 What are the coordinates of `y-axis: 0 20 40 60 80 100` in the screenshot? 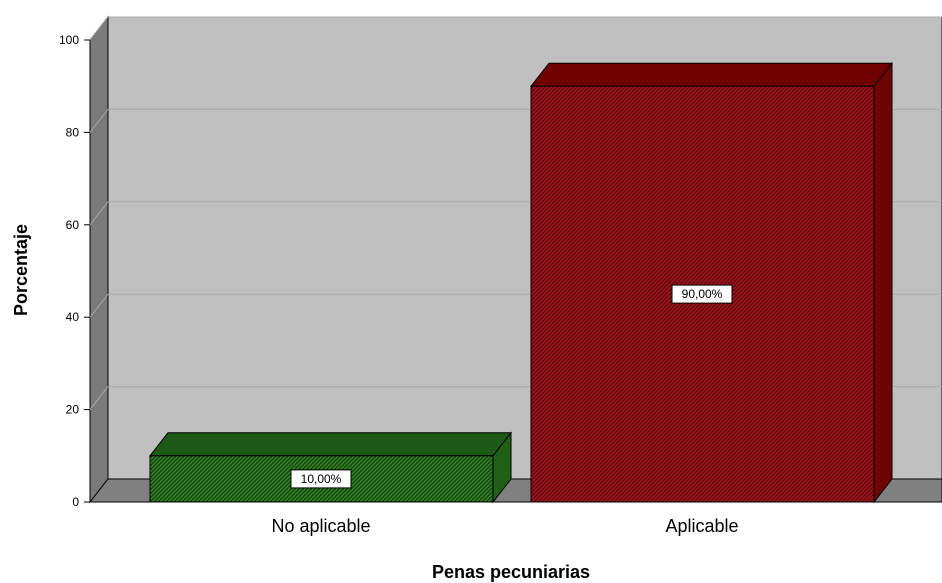 It's located at (74, 271).